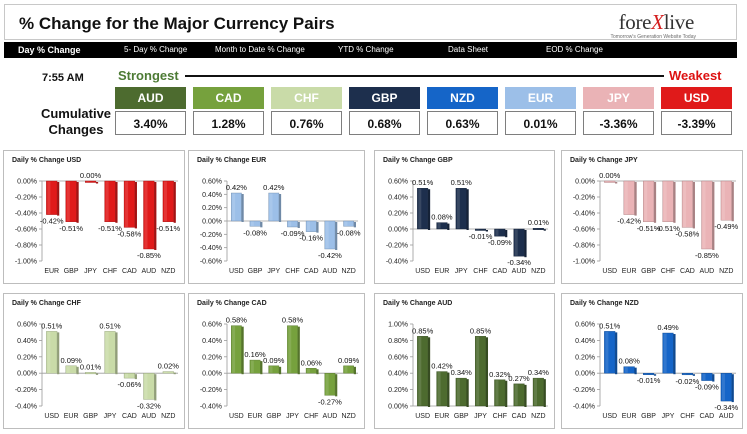 The width and height of the screenshot is (747, 434). What do you see at coordinates (76, 121) in the screenshot?
I see `cumulative-changes-label: Cumulative Changes` at bounding box center [76, 121].